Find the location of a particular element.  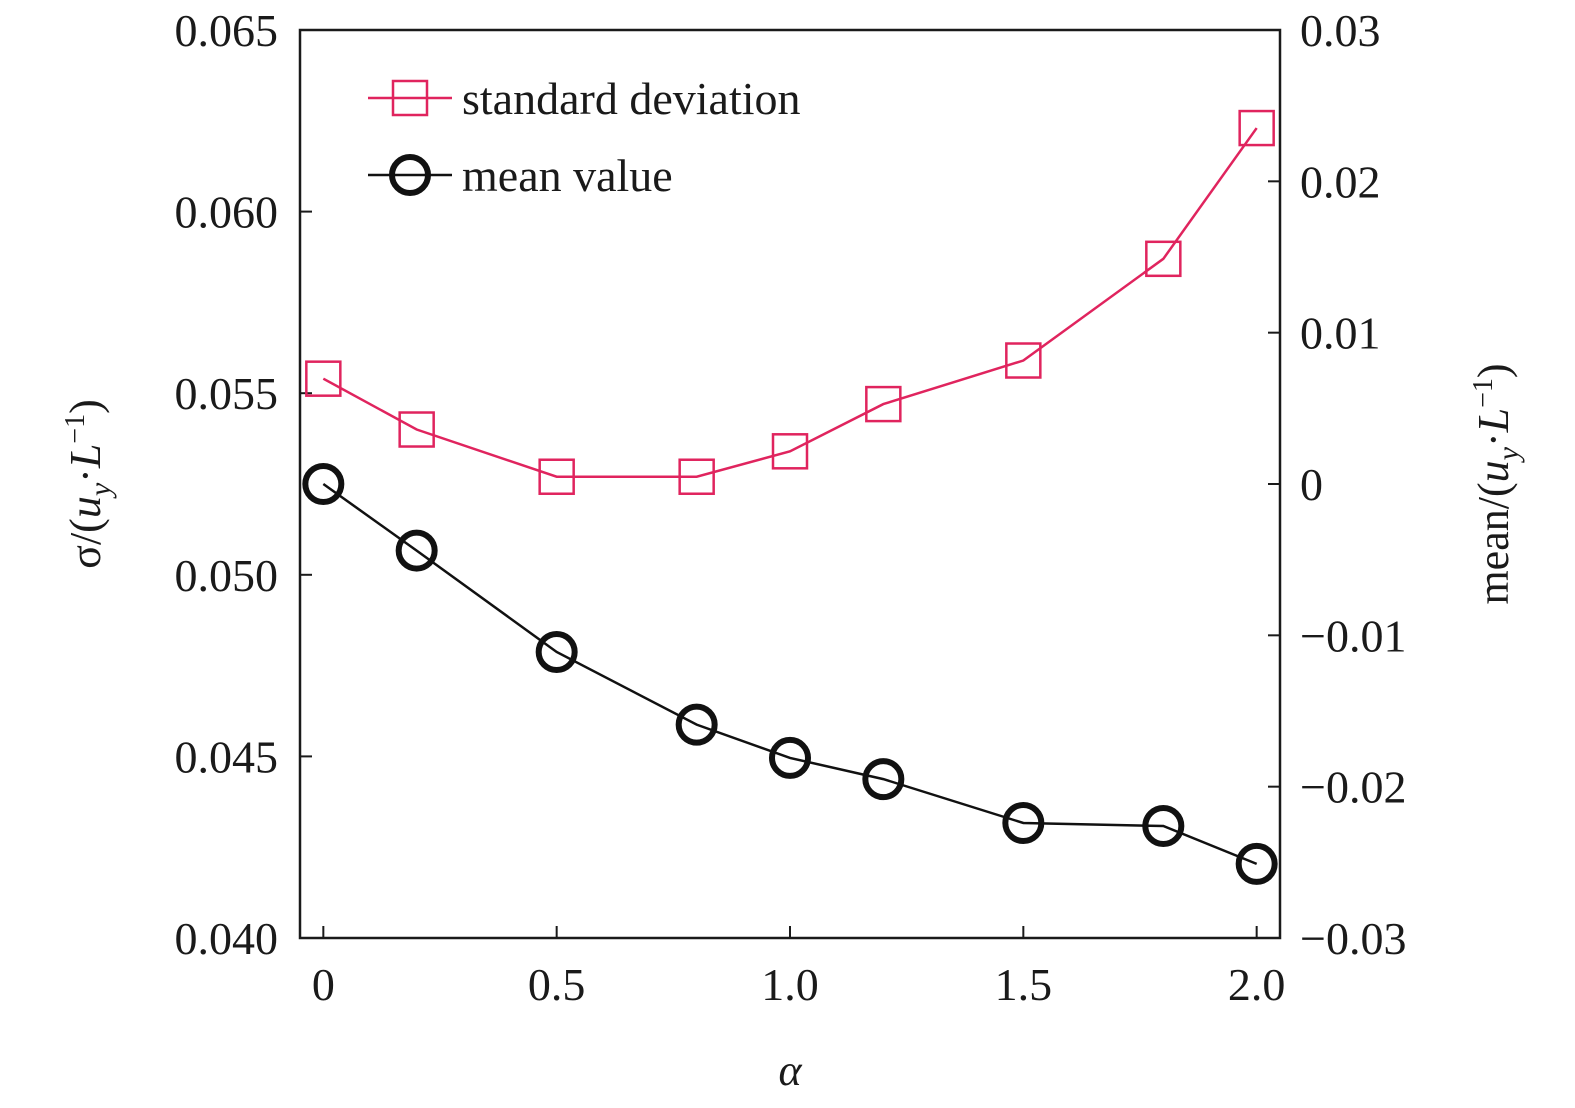

right-y-axis-label: mean/(uy·L−1) is located at coordinates (1496, 483).